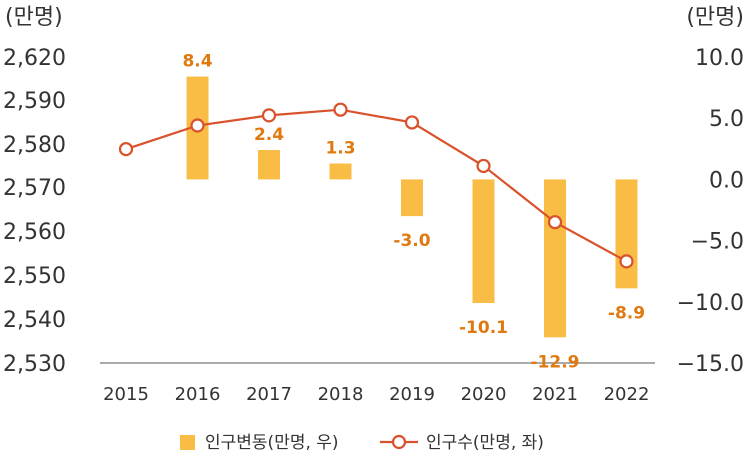 This screenshot has width=749, height=457. Describe the element at coordinates (34, 101) in the screenshot. I see `left-tick-label: 2,590` at that location.